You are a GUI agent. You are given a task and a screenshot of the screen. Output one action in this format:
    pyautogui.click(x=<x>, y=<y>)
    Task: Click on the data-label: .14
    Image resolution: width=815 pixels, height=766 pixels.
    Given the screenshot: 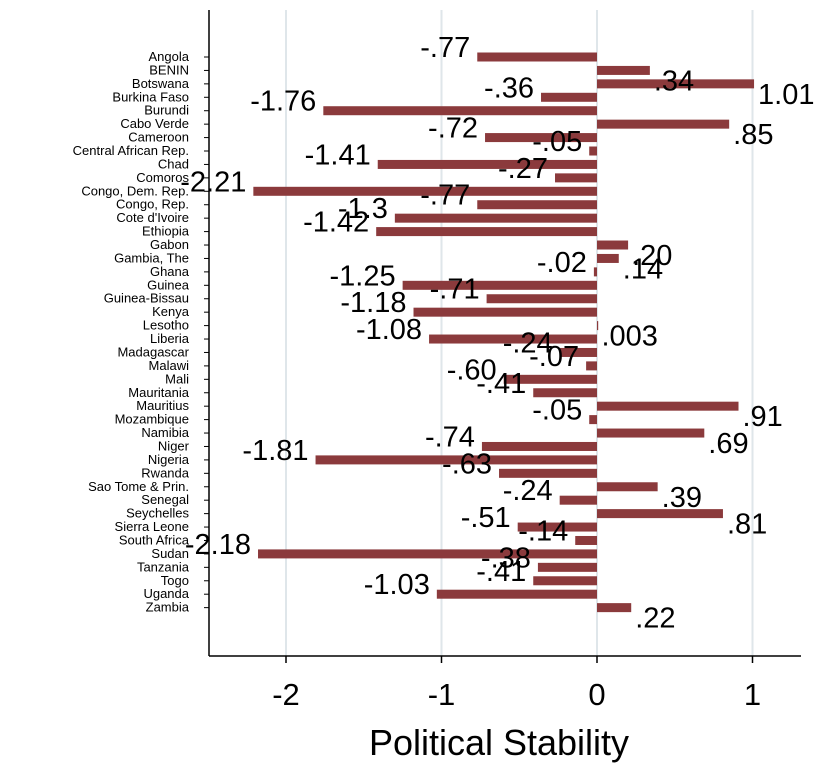 What is the action you would take?
    pyautogui.click(x=643, y=269)
    